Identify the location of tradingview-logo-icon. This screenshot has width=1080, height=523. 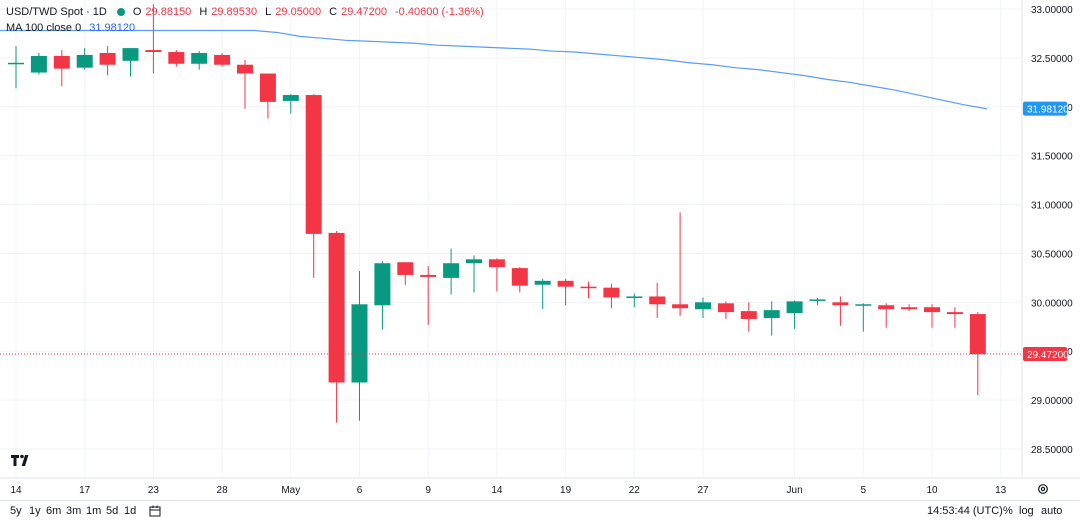
(21, 460).